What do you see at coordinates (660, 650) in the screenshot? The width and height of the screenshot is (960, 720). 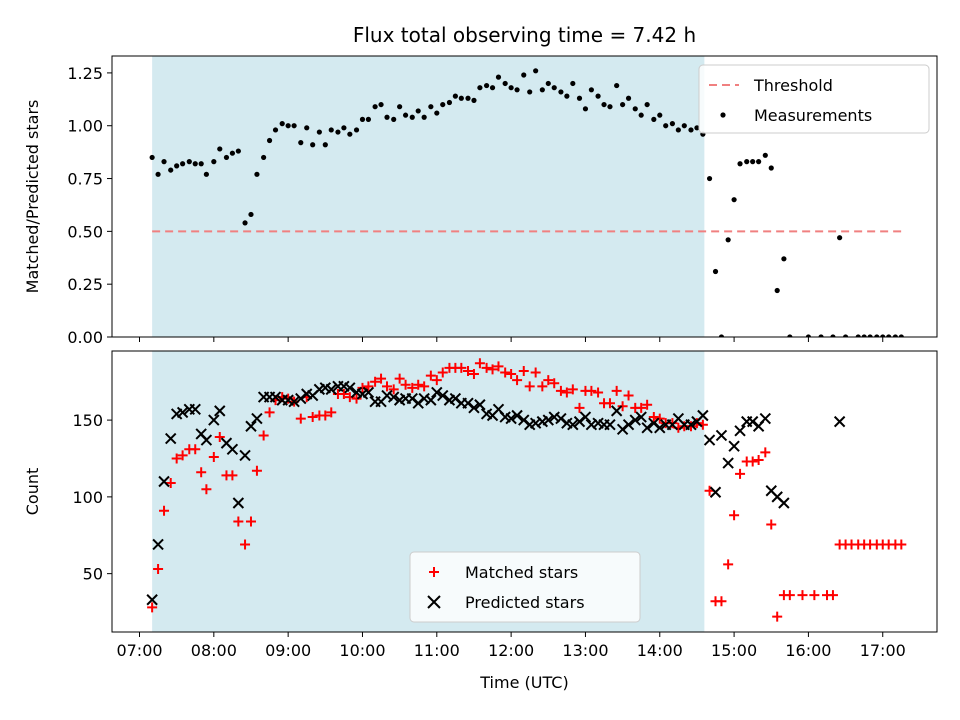 I see `x-tick-label: 14:00` at bounding box center [660, 650].